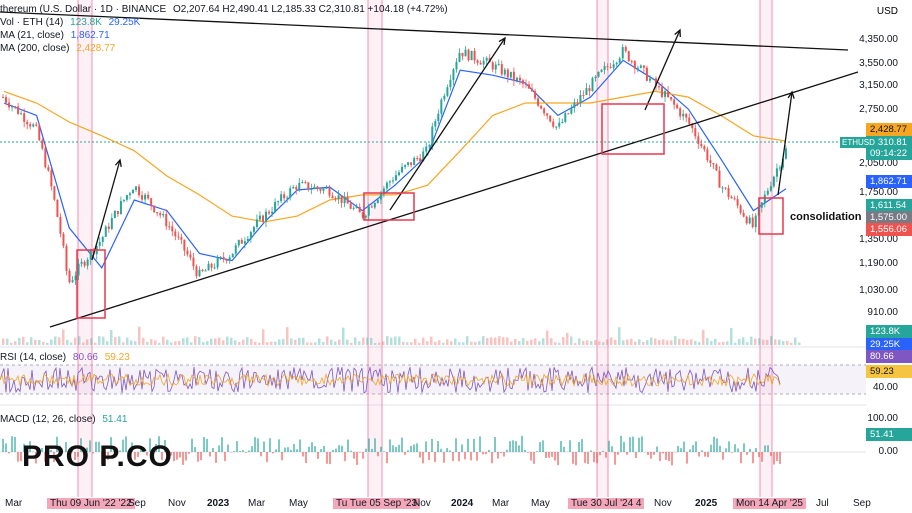 This screenshot has width=912, height=513. I want to click on ma21-value: 1,862.71, so click(90, 35).